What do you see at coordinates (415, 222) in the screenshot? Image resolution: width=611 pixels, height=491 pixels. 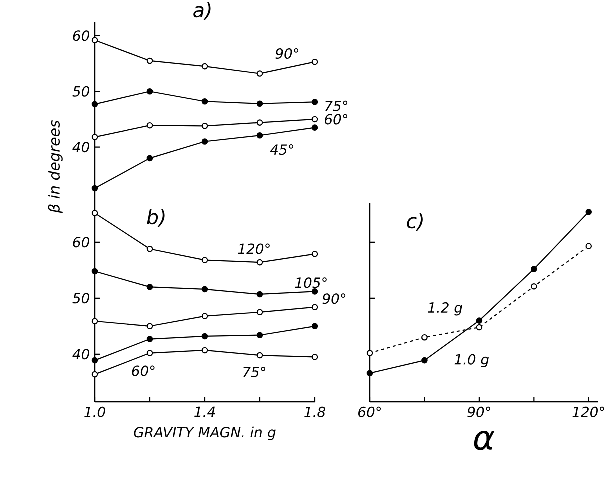 I see `chart-title: c)` at bounding box center [415, 222].